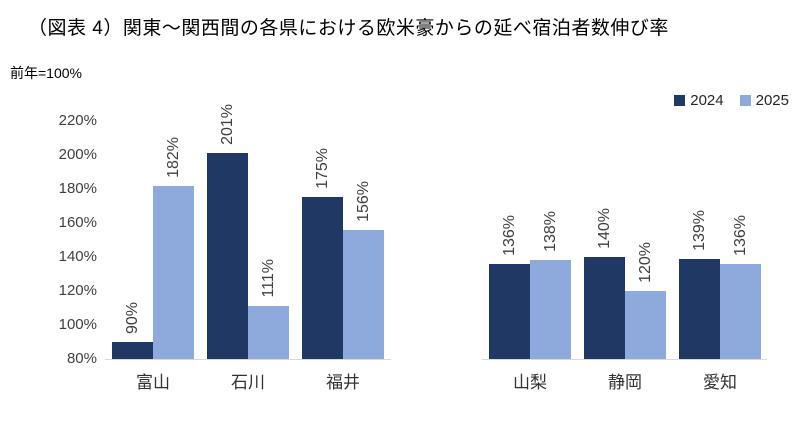  Describe the element at coordinates (268, 278) in the screenshot. I see `data-label-2025-g0c1: 111%` at that location.